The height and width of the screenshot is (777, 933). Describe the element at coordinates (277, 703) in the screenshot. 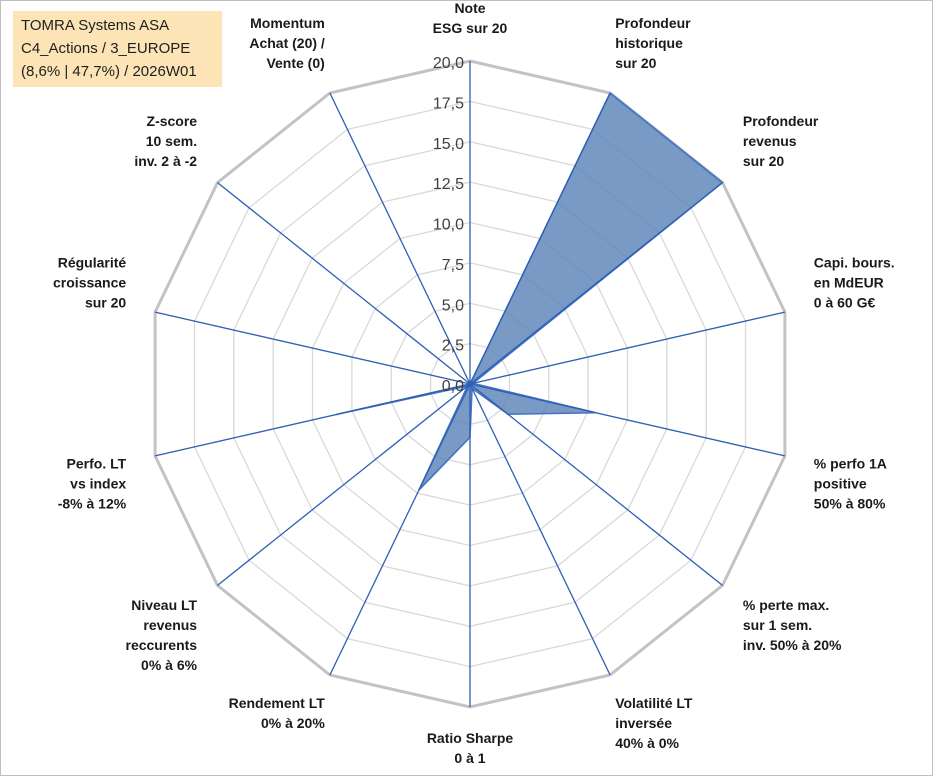

I see `axis-label-line: Rendement LT` at that location.